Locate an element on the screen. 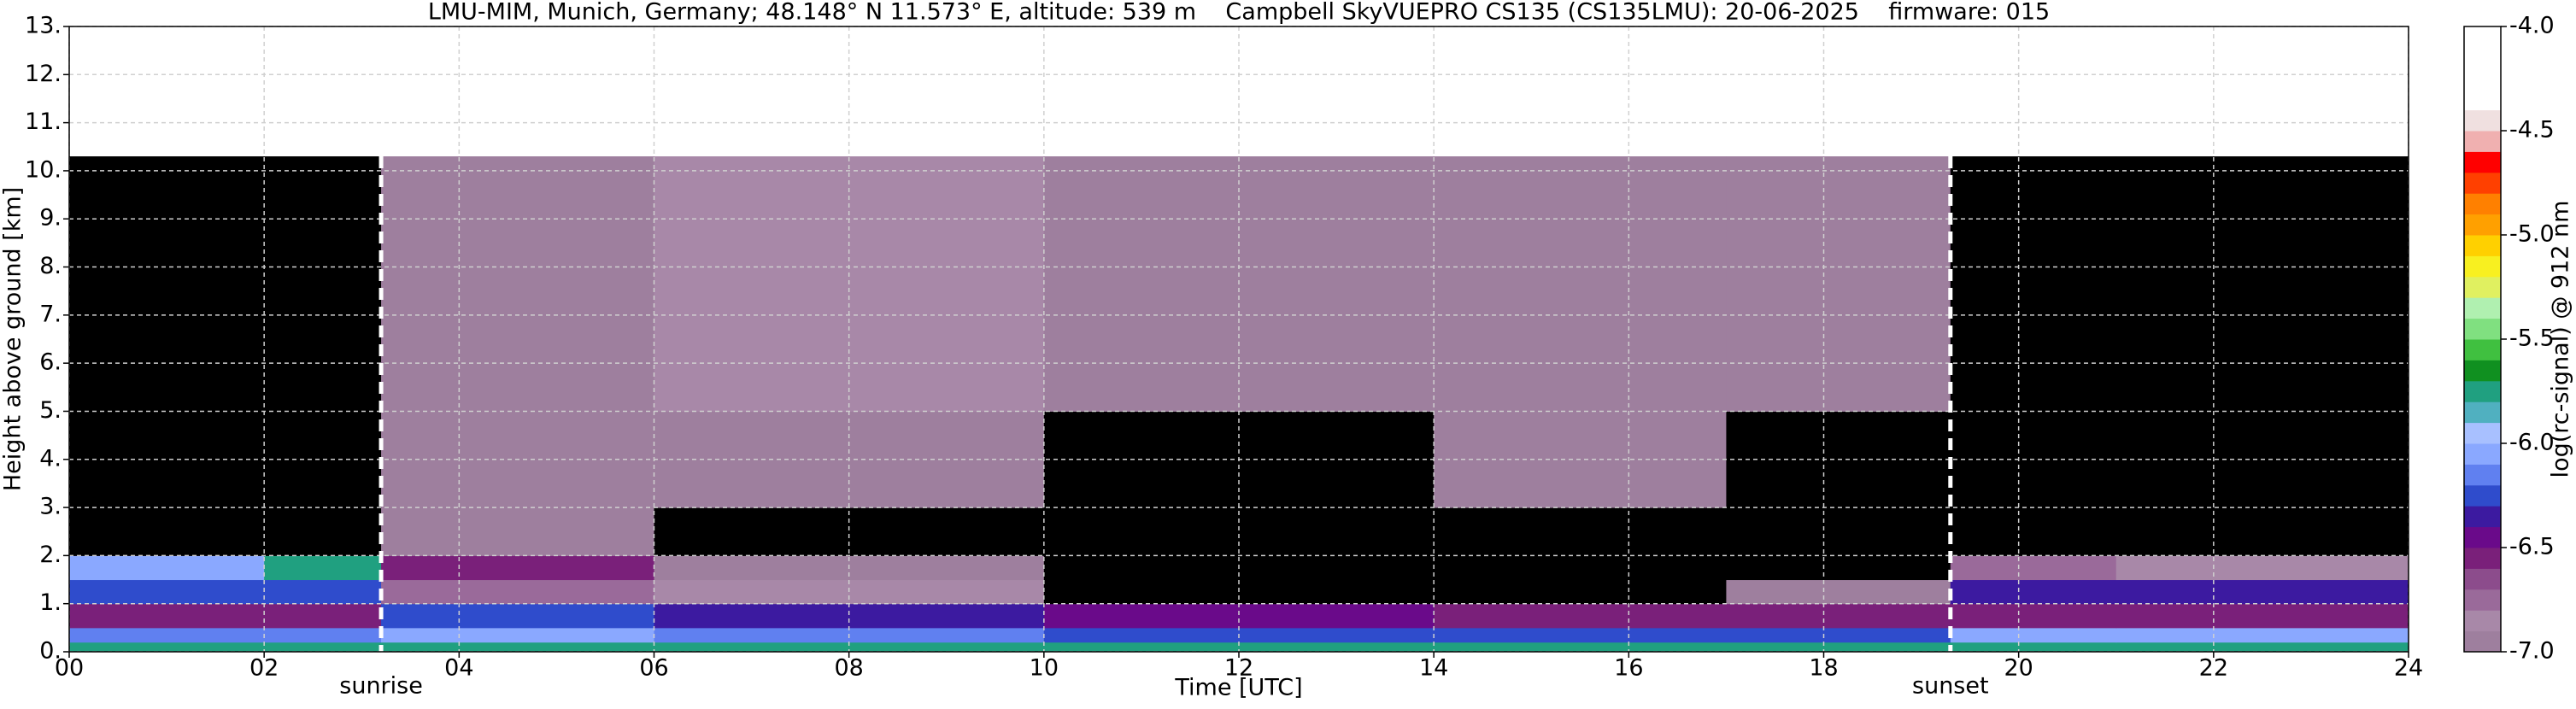 This screenshot has width=2576, height=709. x-tick-label: 04 is located at coordinates (458, 668).